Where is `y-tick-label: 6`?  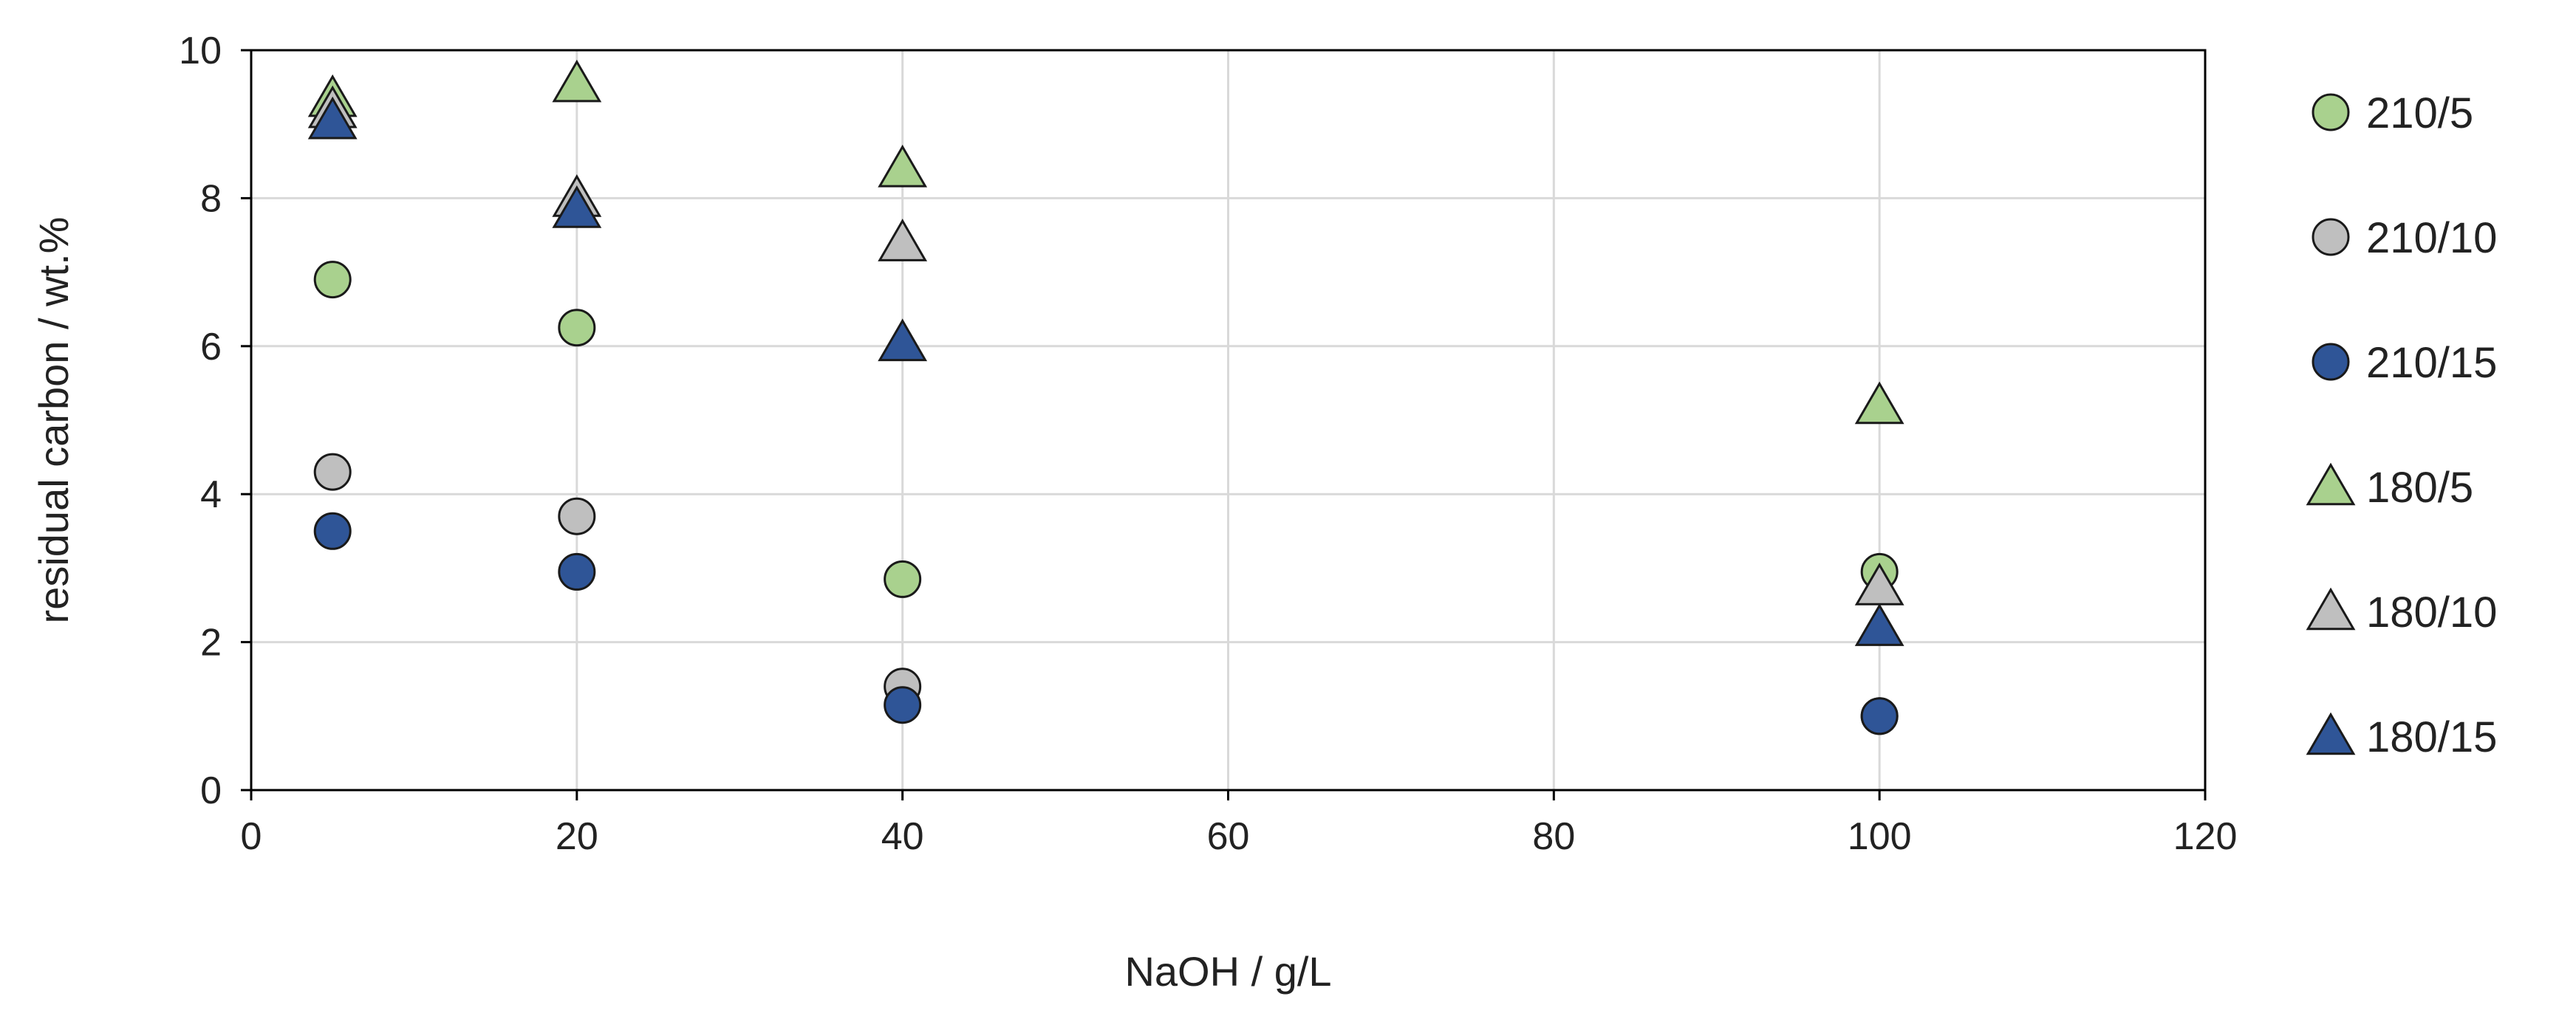
y-tick-label: 6 is located at coordinates (211, 347).